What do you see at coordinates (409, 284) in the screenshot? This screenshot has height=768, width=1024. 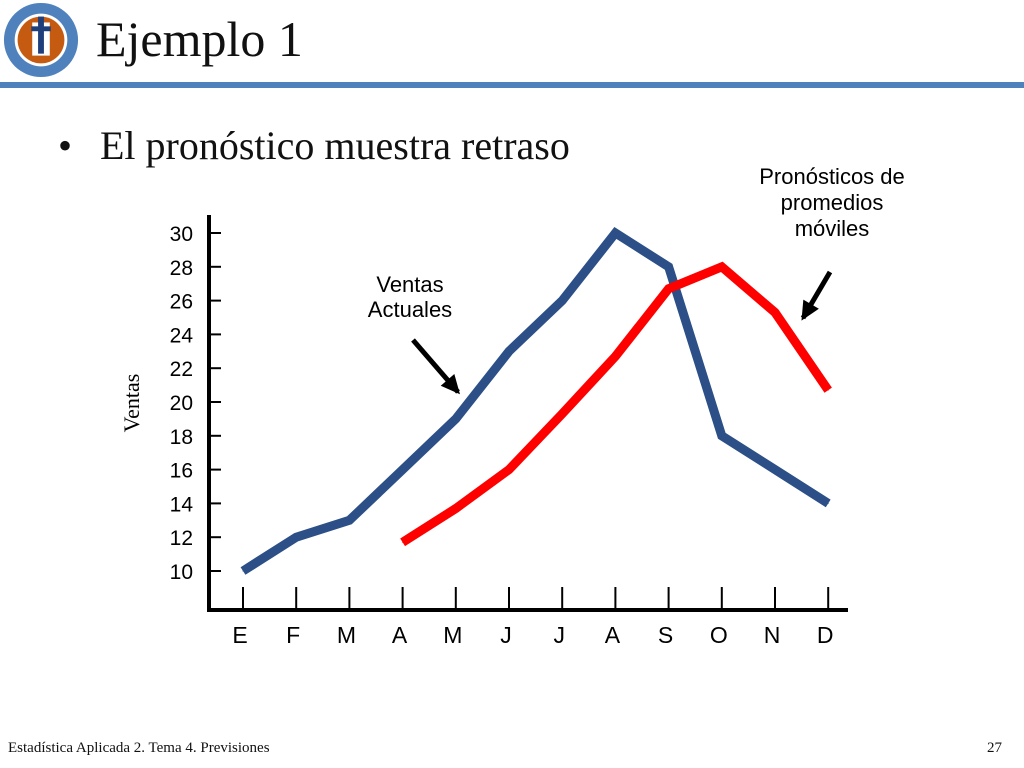 I see `annotation-label: Ventas` at bounding box center [409, 284].